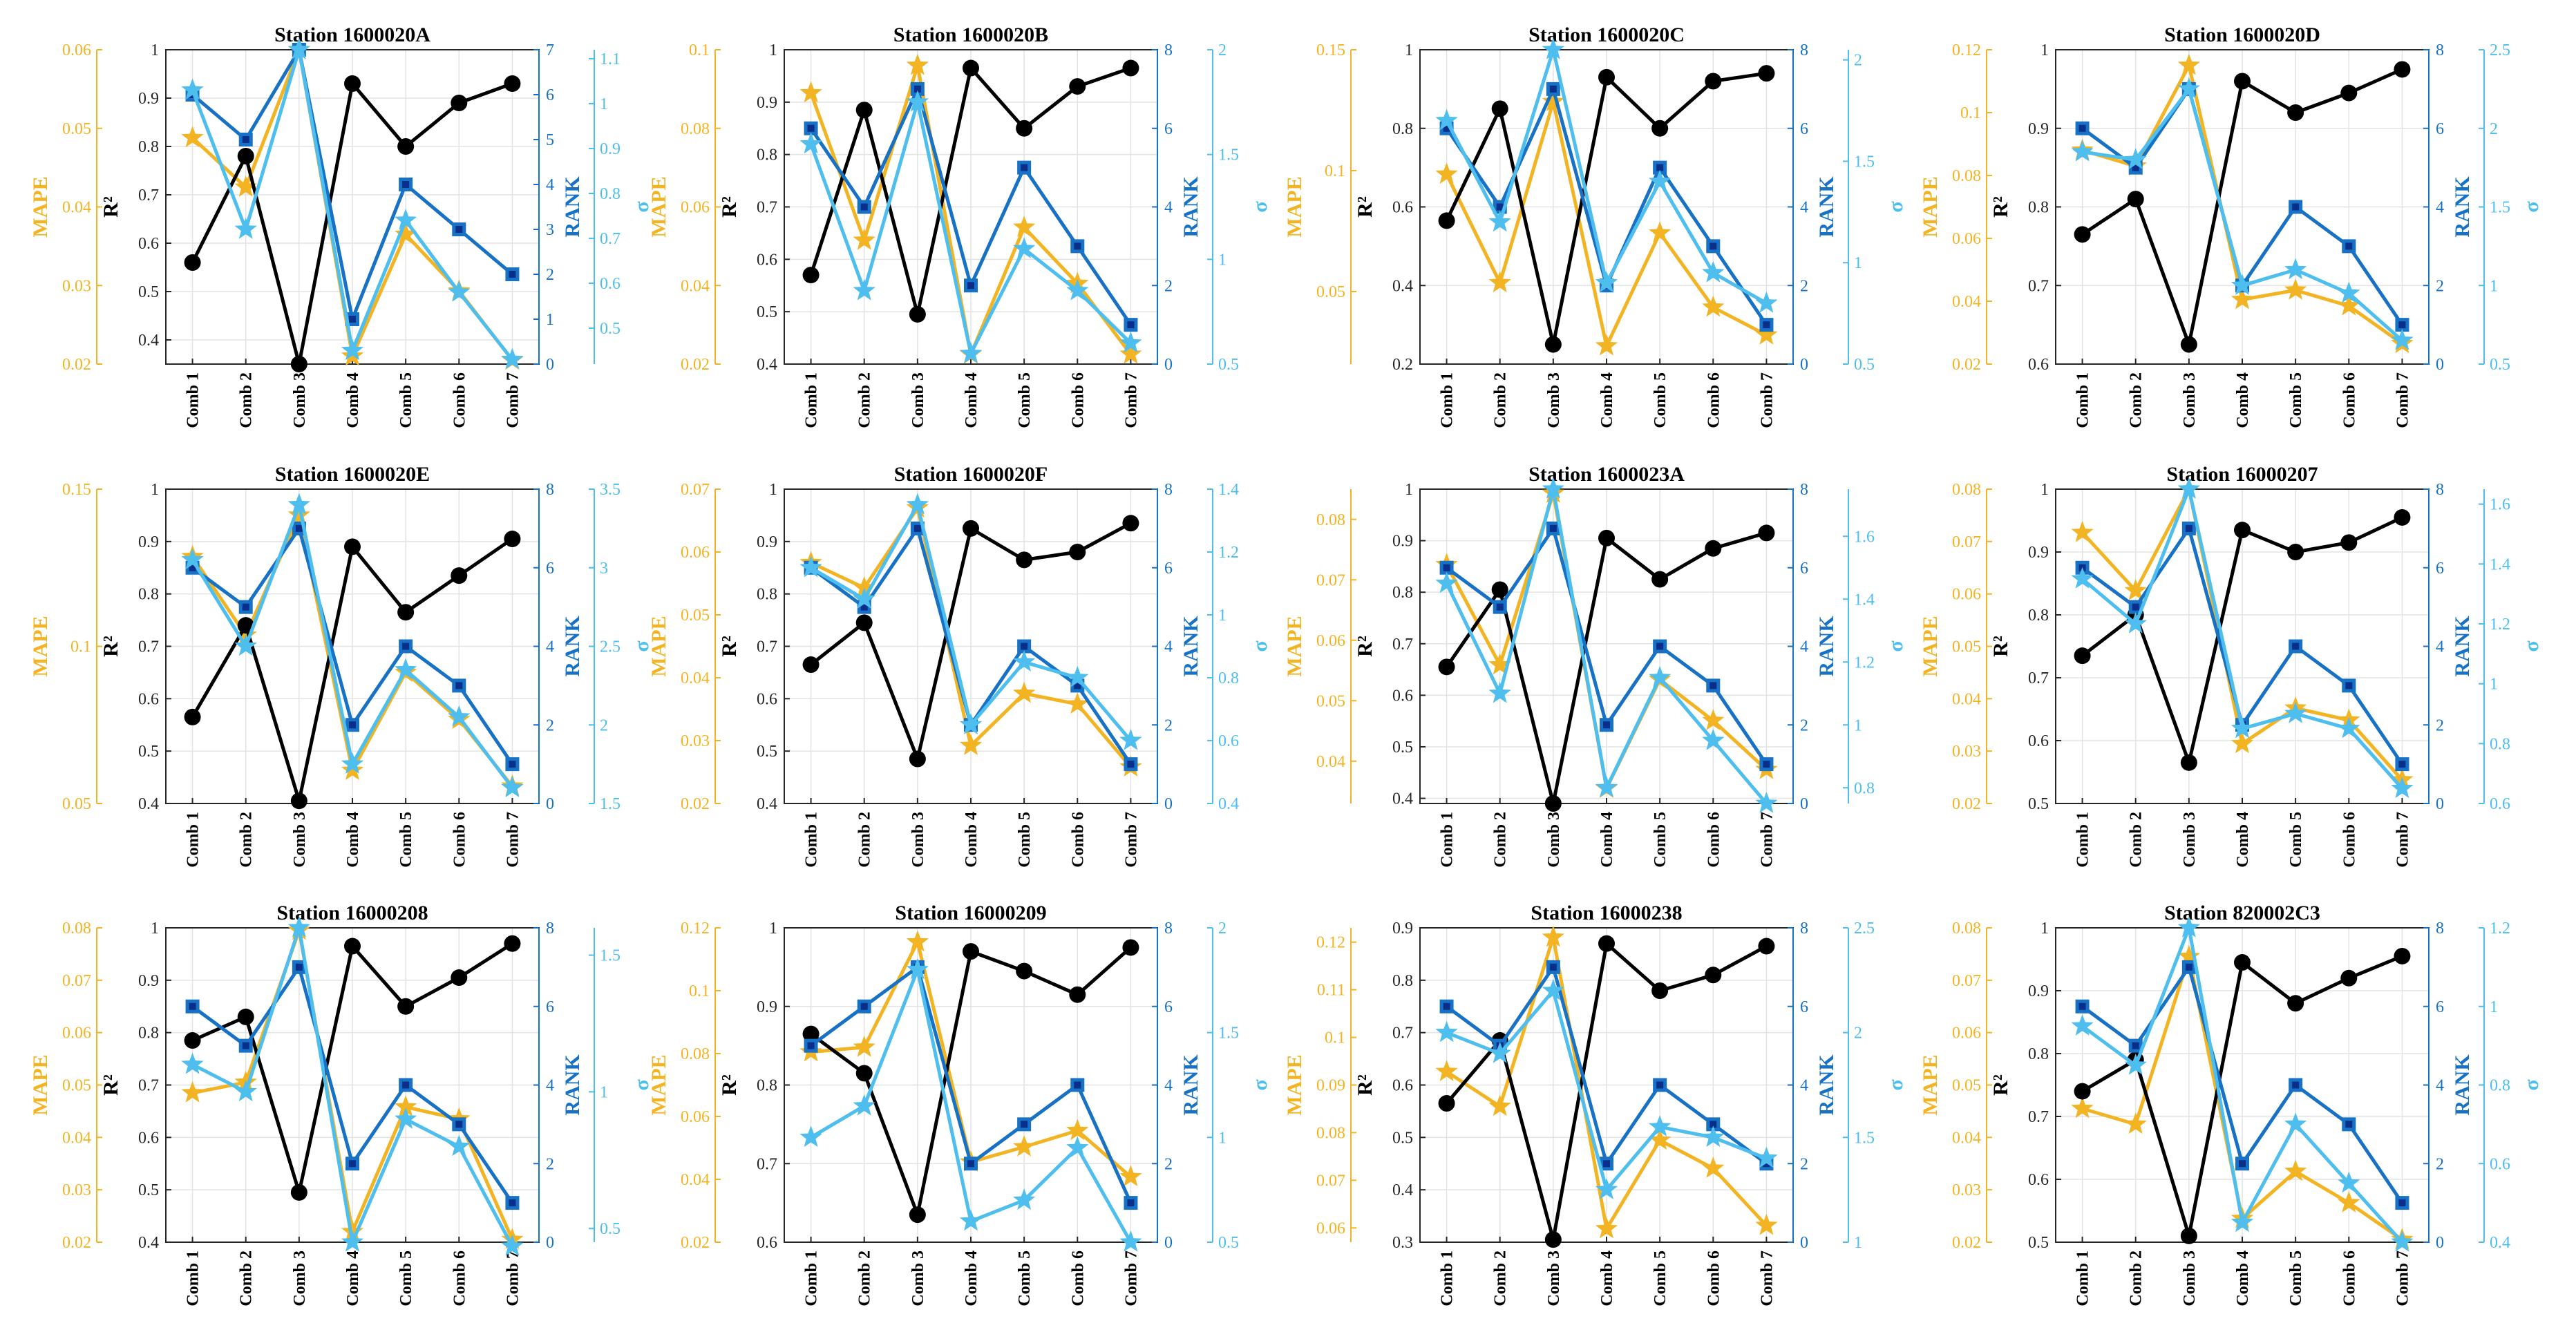 The width and height of the screenshot is (2576, 1332). Describe the element at coordinates (610, 1229) in the screenshot. I see `sigma-tick-label: 0.5` at that location.